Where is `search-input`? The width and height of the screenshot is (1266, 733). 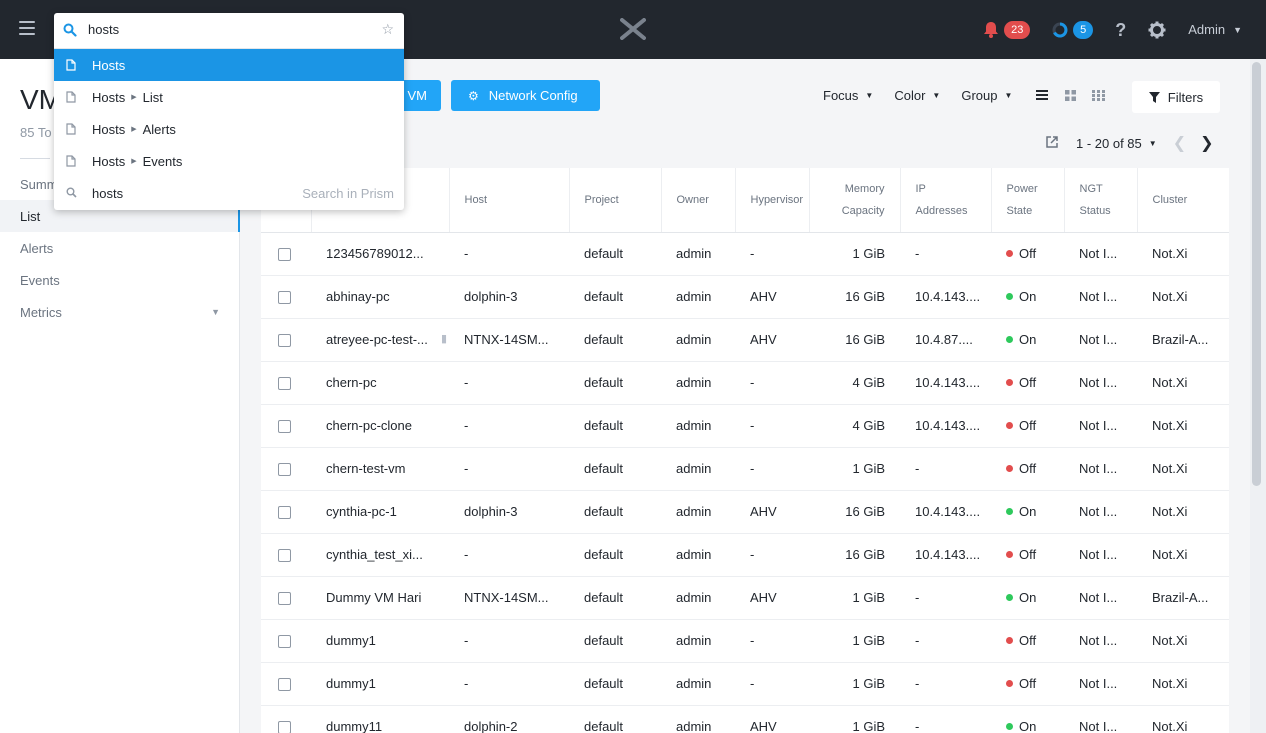 search-input is located at coordinates (228, 29).